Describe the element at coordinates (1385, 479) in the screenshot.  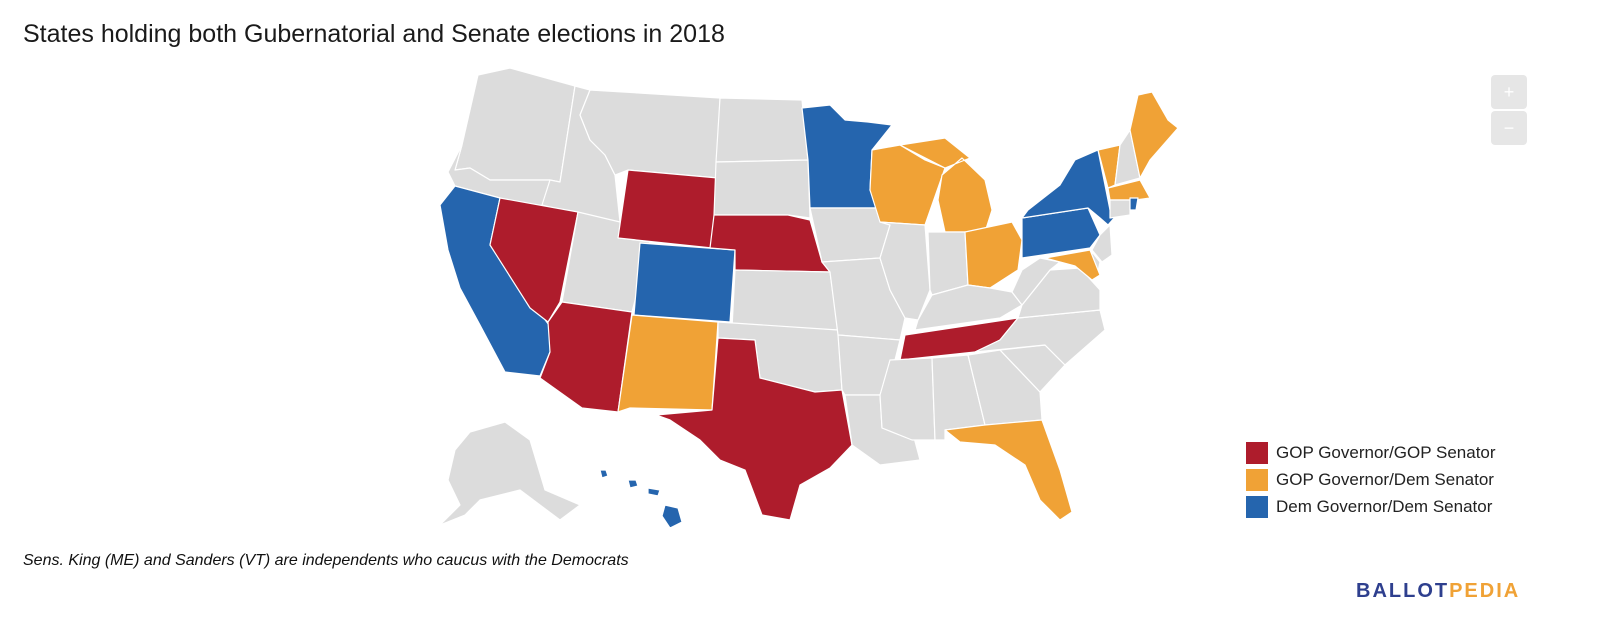
I see `legend-label: GOP Governor/Dem Senator` at that location.